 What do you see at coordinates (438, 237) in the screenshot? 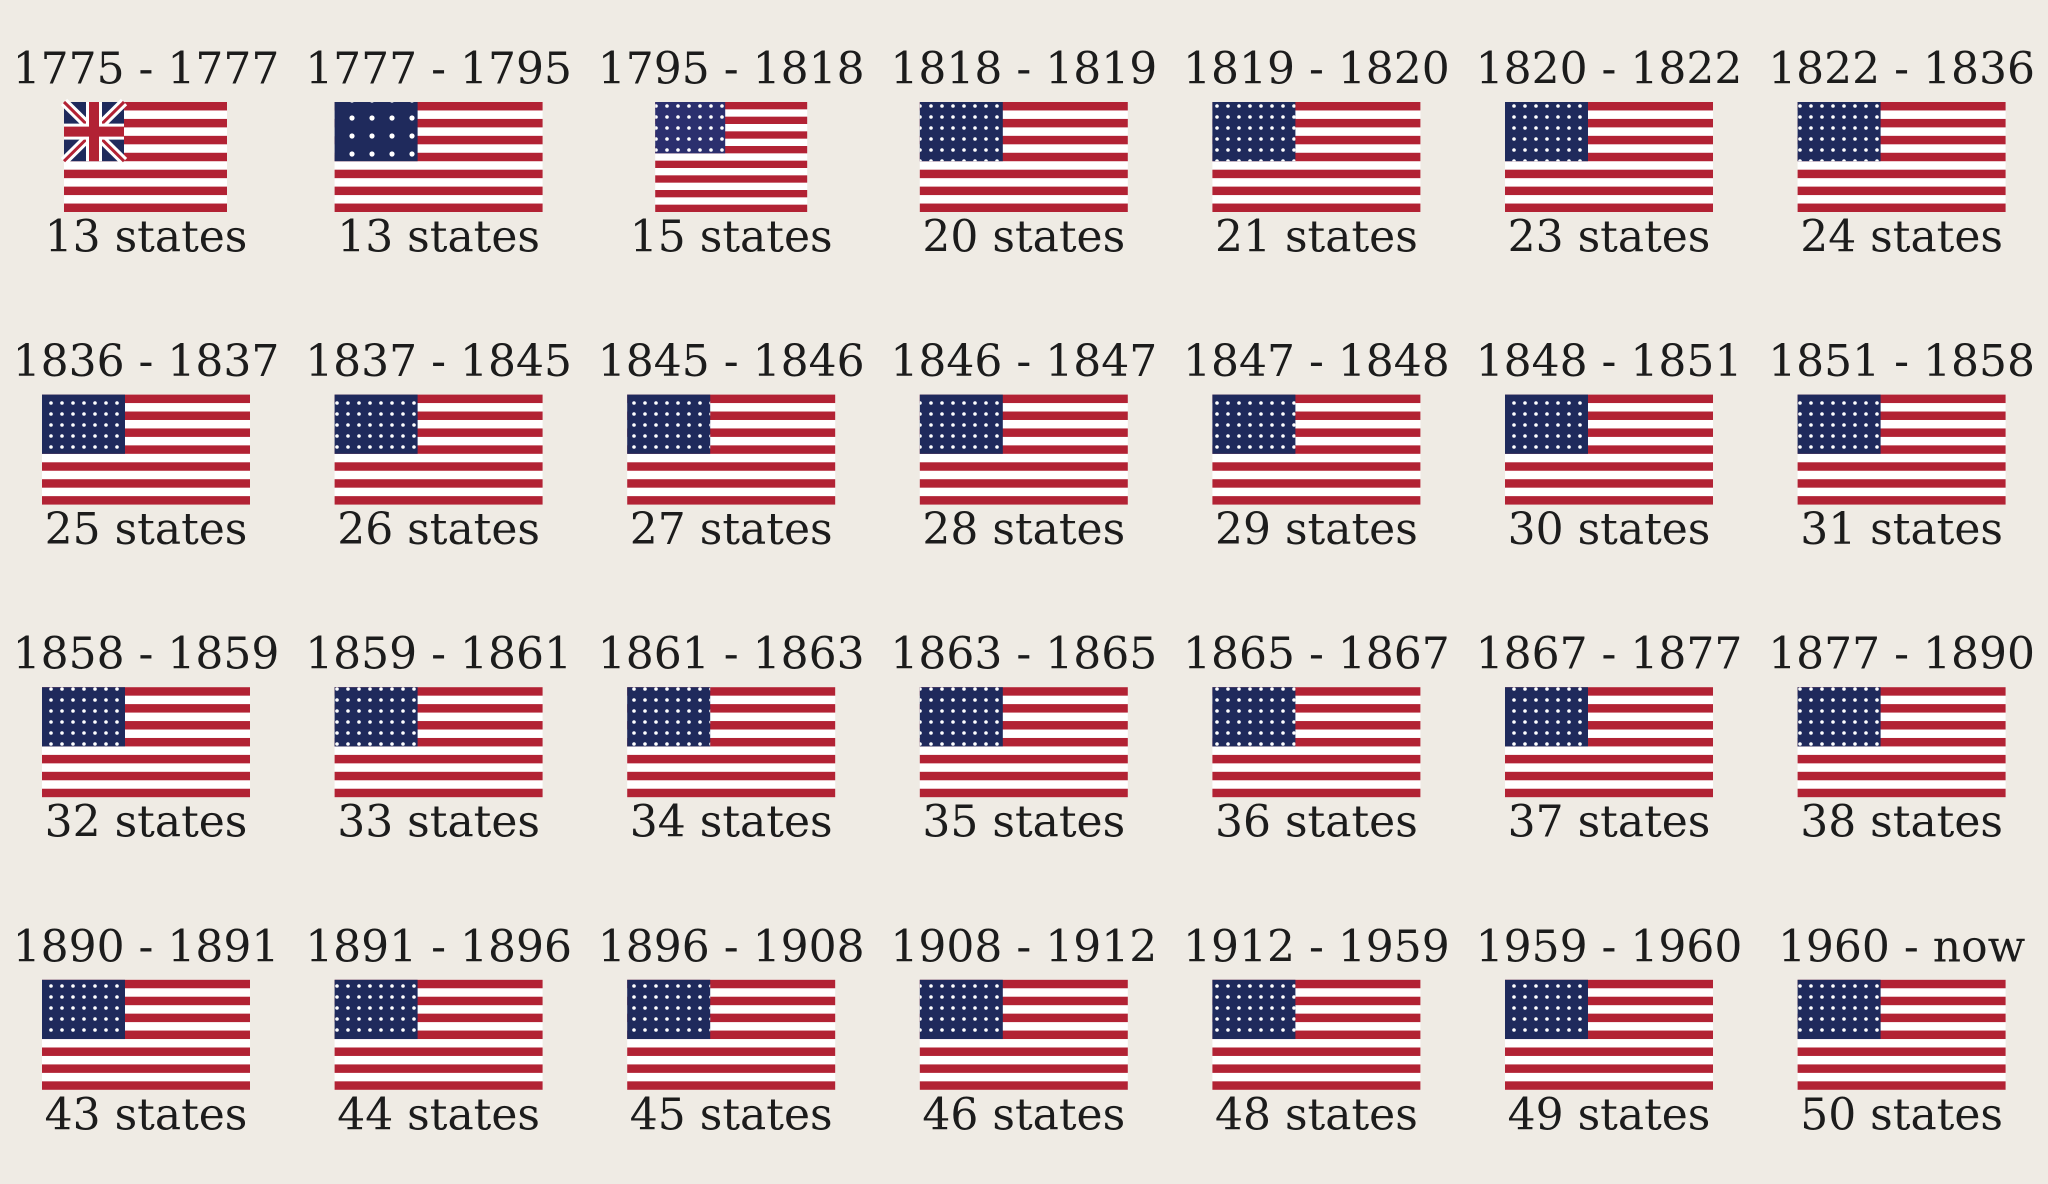
I see `states-label: 13 states` at bounding box center [438, 237].